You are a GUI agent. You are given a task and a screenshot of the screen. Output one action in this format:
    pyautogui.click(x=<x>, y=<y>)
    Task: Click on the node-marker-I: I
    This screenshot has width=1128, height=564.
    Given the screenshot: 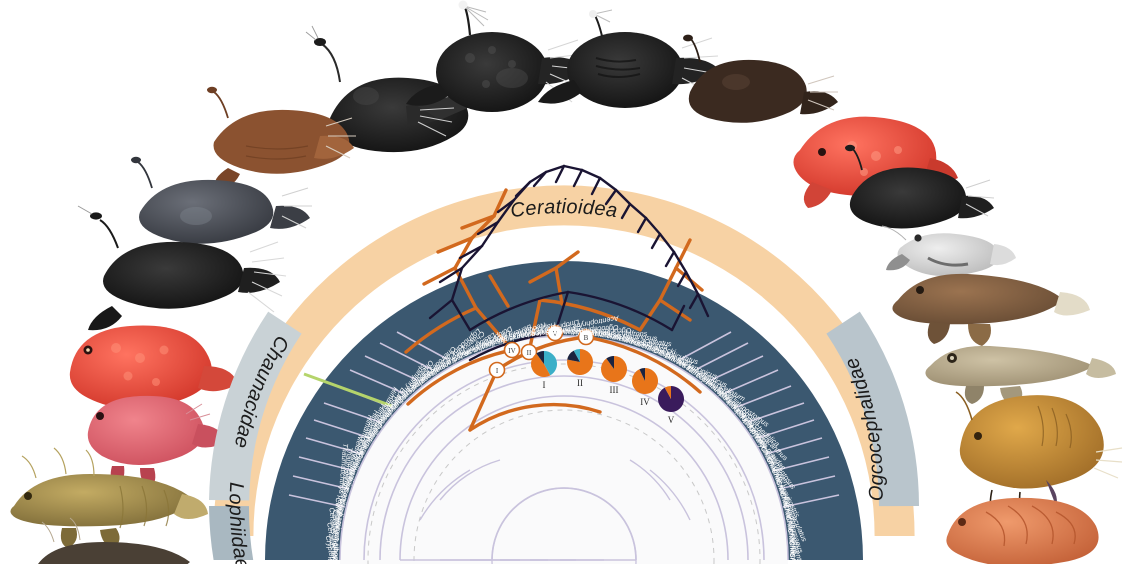 What is the action you would take?
    pyautogui.click(x=497, y=370)
    